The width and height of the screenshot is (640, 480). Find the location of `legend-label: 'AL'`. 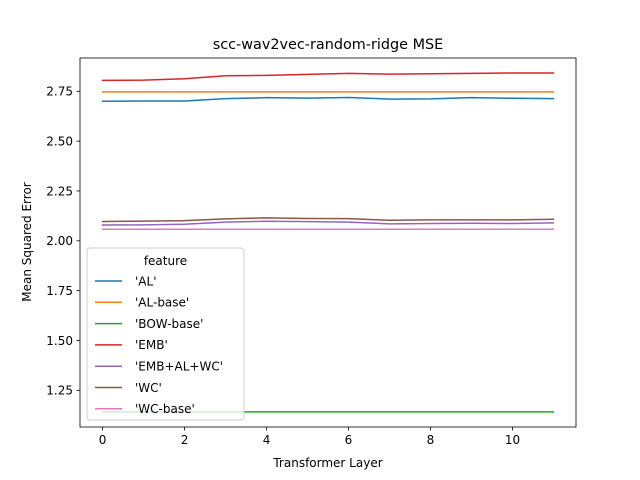

legend-label: 'AL' is located at coordinates (146, 281).